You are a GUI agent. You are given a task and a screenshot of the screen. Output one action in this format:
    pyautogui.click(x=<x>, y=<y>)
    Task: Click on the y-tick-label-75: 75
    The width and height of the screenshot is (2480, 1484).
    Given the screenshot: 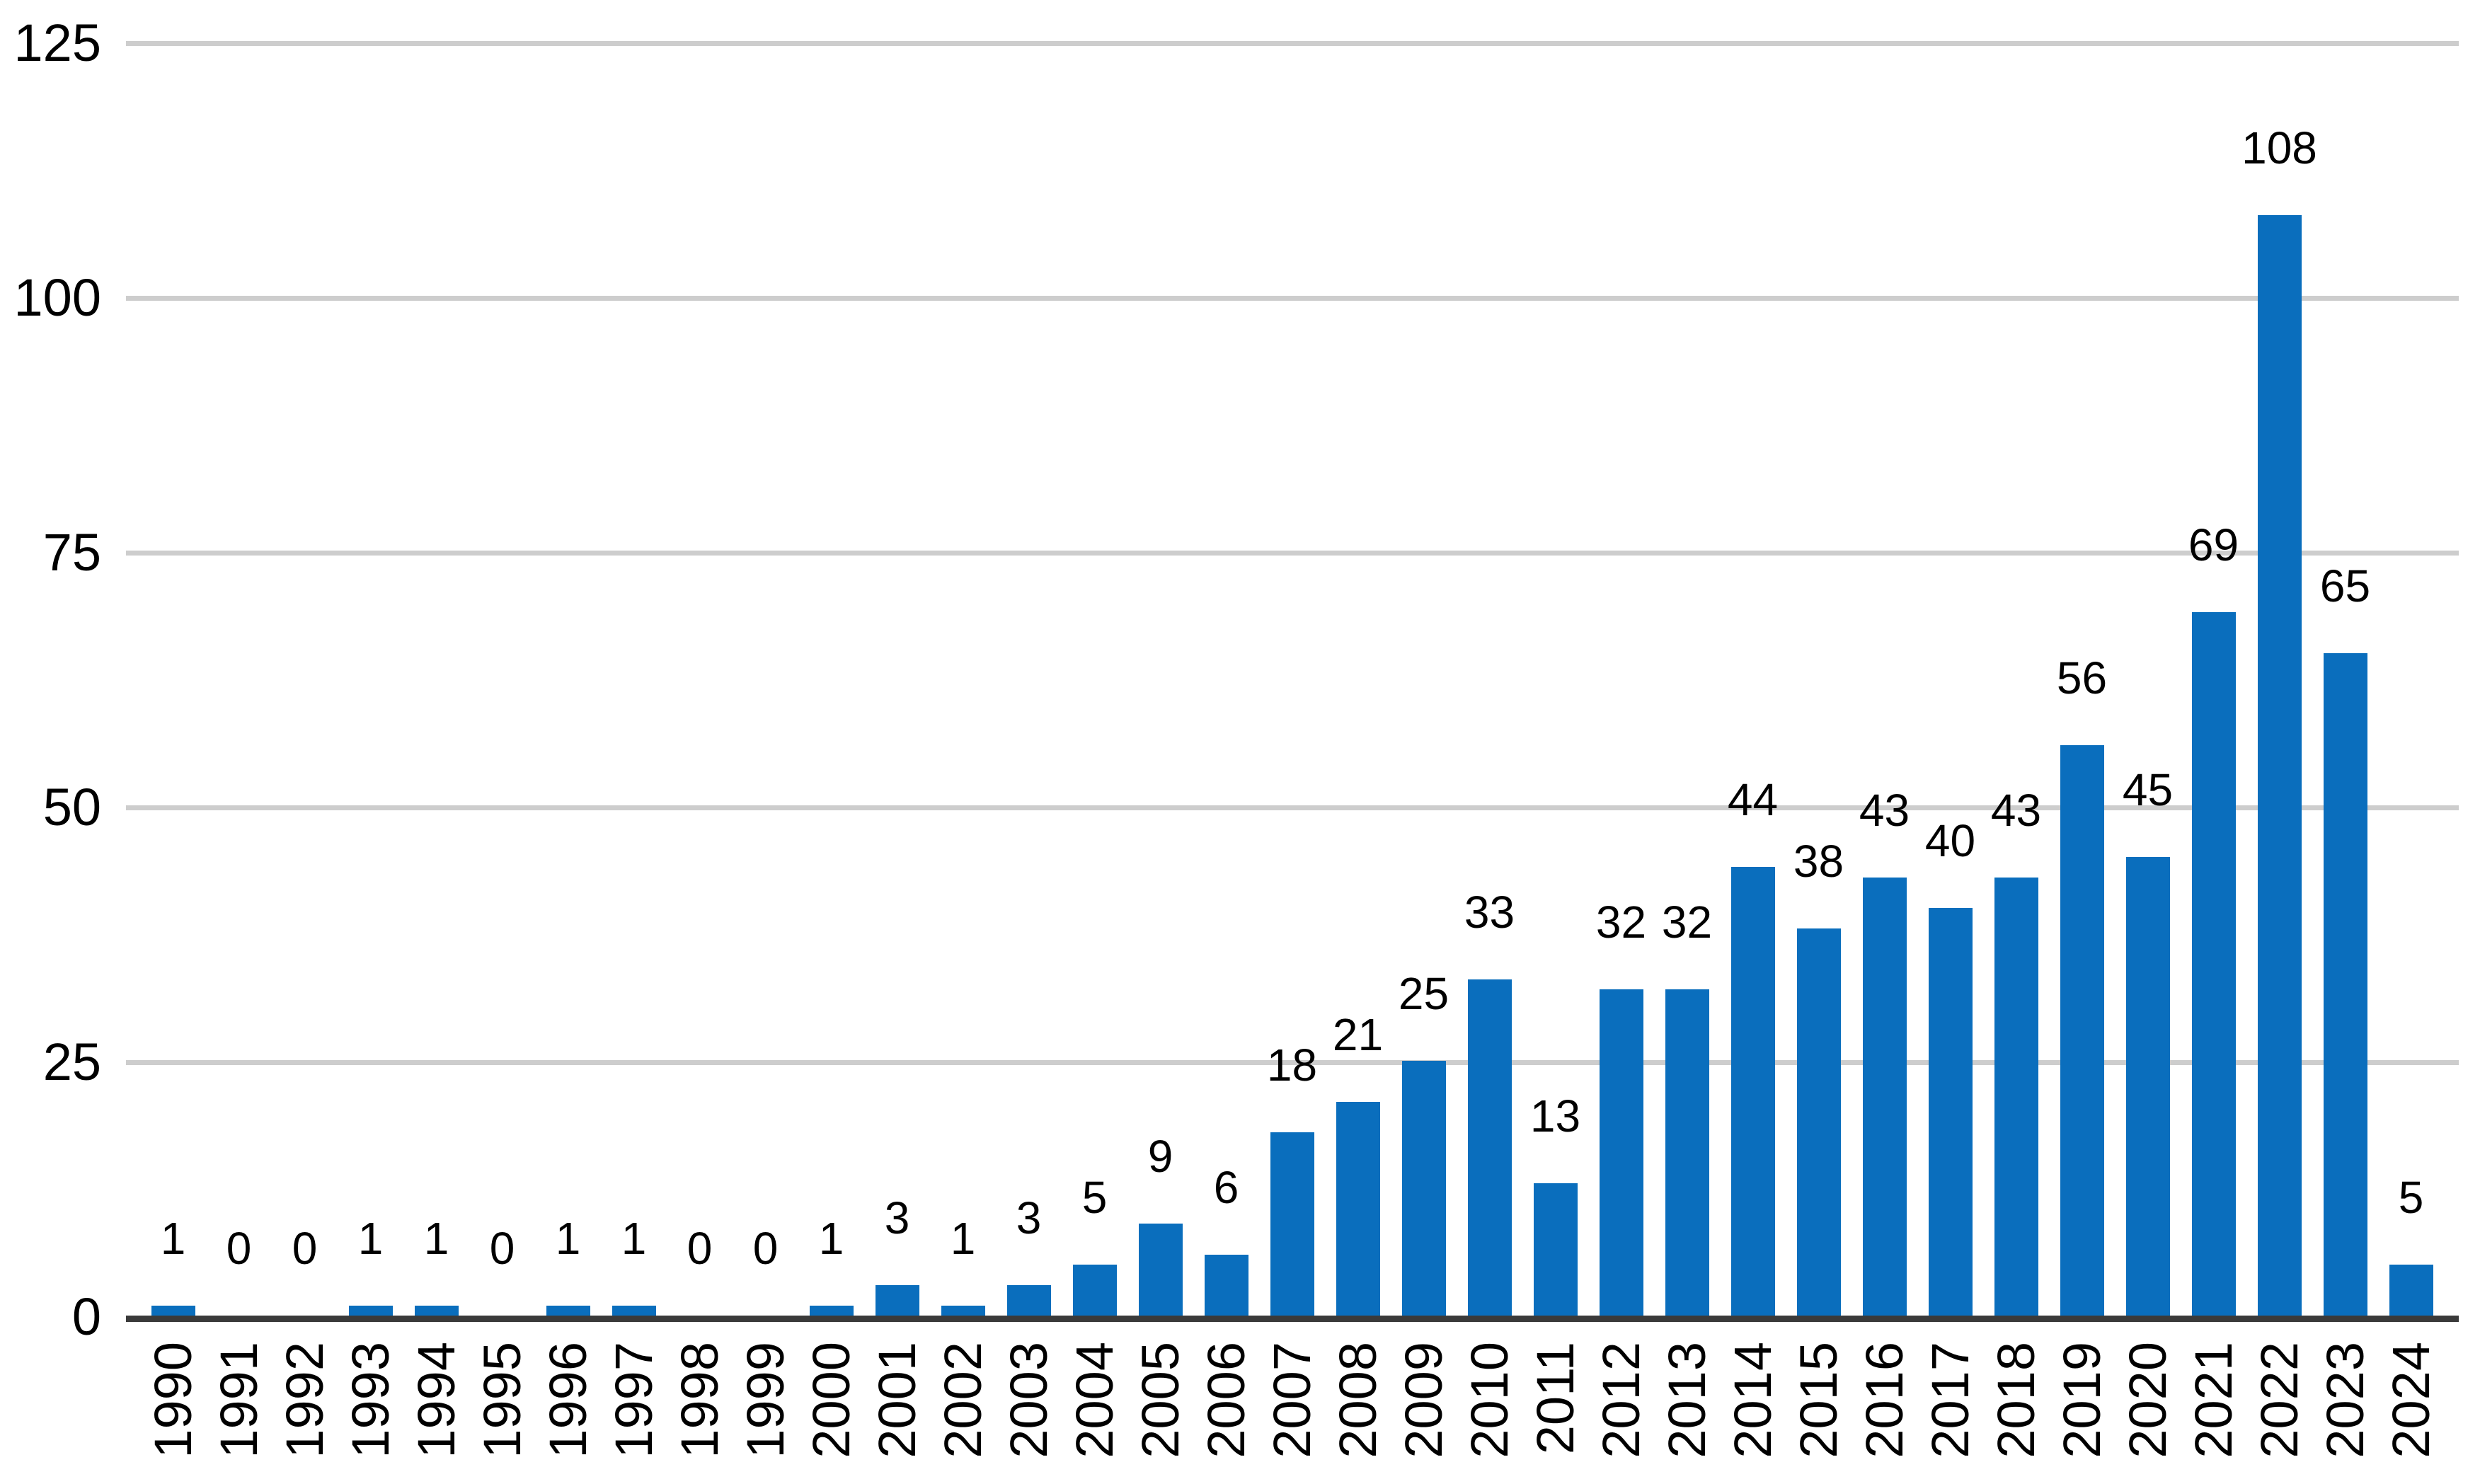 What is the action you would take?
    pyautogui.click(x=71, y=552)
    